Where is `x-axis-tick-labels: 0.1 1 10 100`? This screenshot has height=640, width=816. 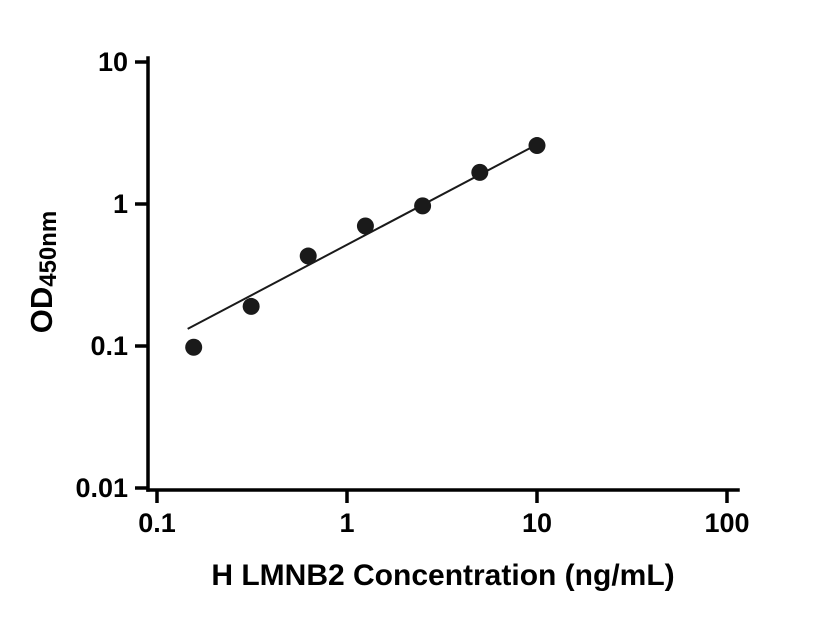
x-axis-tick-labels: 0.1 1 10 100 is located at coordinates (443, 523).